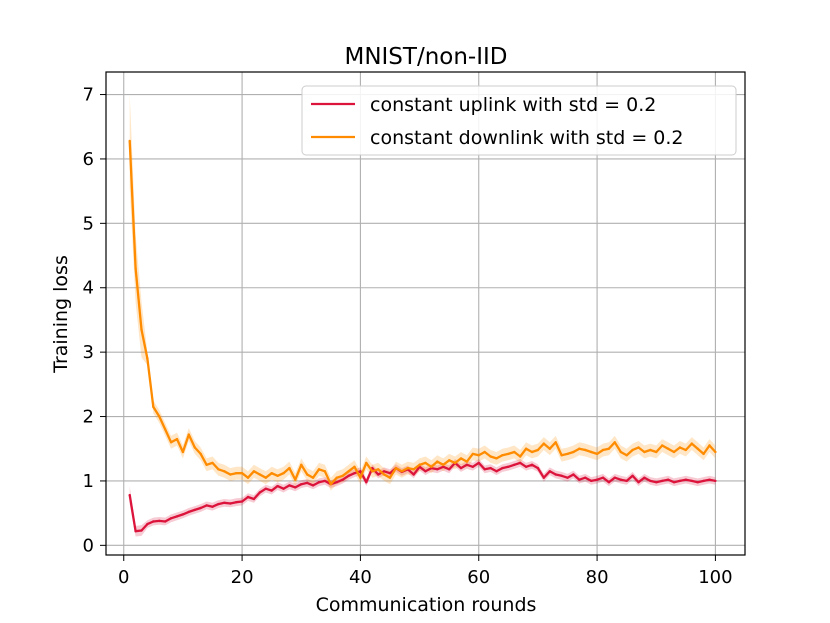 The width and height of the screenshot is (830, 623). Describe the element at coordinates (61, 314) in the screenshot. I see `y-axis-label: Training loss` at that location.